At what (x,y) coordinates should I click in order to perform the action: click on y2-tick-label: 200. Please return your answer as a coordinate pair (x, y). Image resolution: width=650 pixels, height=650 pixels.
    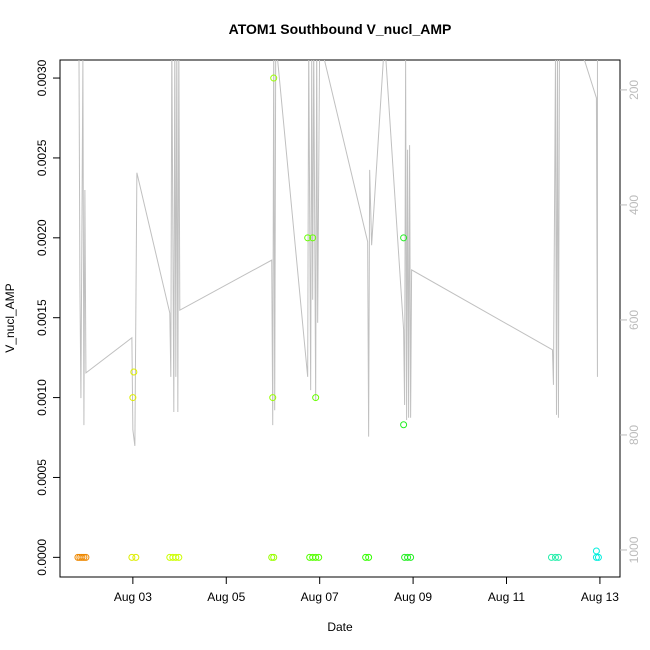
    Looking at the image, I should click on (634, 90).